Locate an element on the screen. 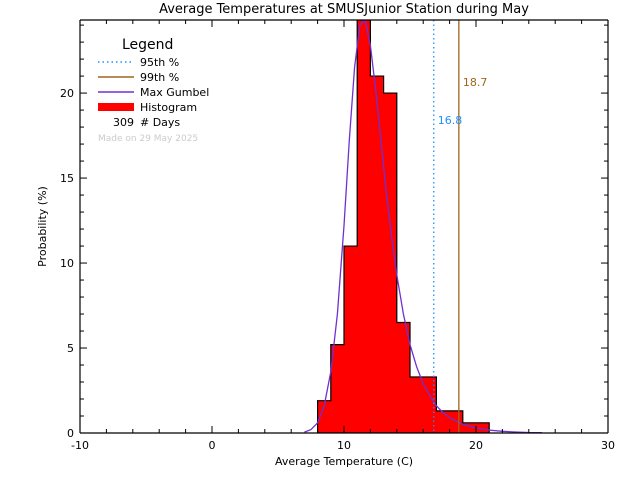  ndays-value: 309 is located at coordinates (123, 122).